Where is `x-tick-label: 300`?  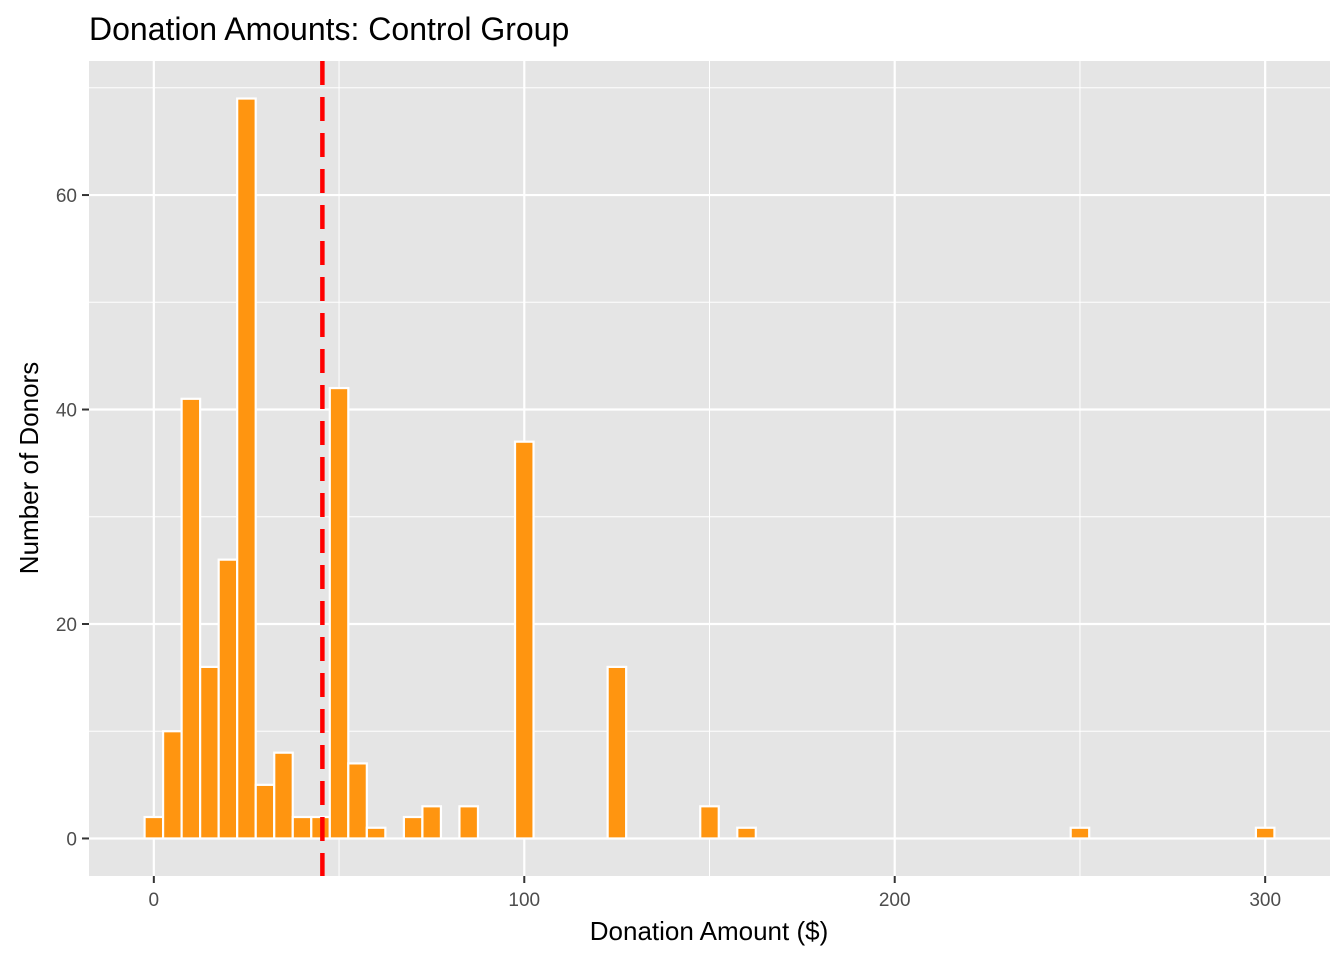
x-tick-label: 300 is located at coordinates (1265, 900).